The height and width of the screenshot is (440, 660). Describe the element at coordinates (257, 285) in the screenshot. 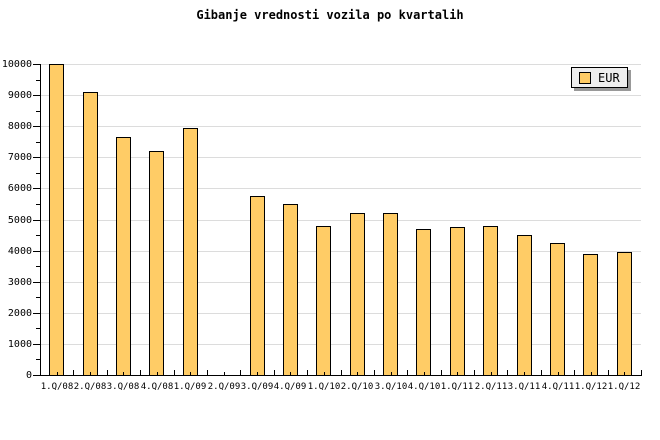

I see `bar-3.Q/09` at that location.